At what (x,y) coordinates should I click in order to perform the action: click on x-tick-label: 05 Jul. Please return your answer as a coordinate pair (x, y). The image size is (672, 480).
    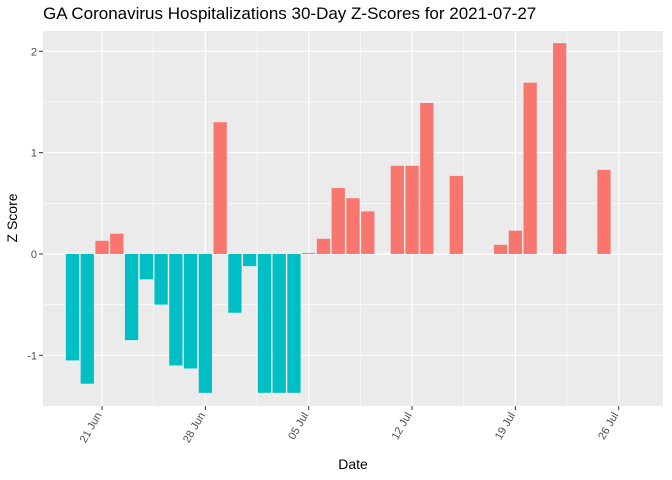
    Looking at the image, I should click on (298, 426).